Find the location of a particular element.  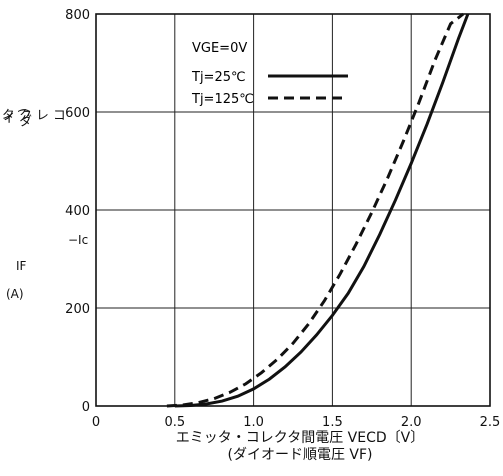

x-tick-label: 2.5 is located at coordinates (490, 422).